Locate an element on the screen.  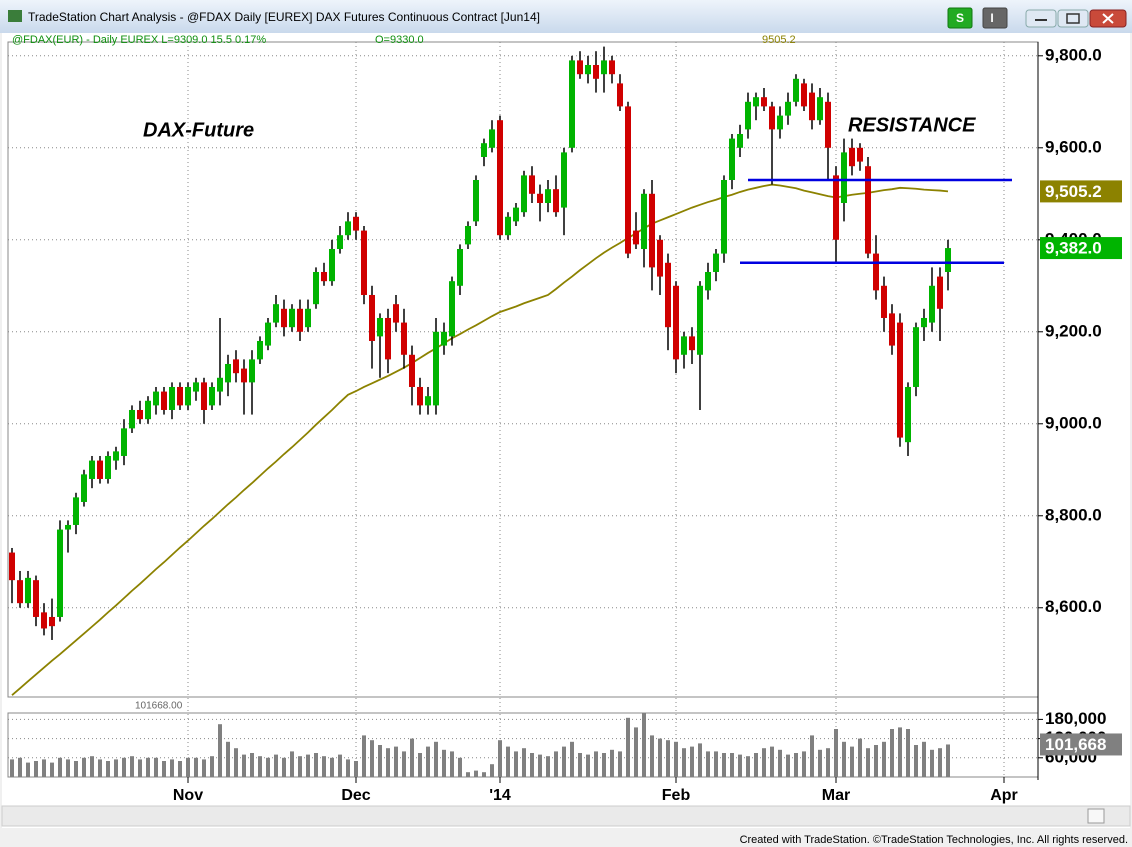
x-tick-label: '14 is located at coordinates (500, 795).